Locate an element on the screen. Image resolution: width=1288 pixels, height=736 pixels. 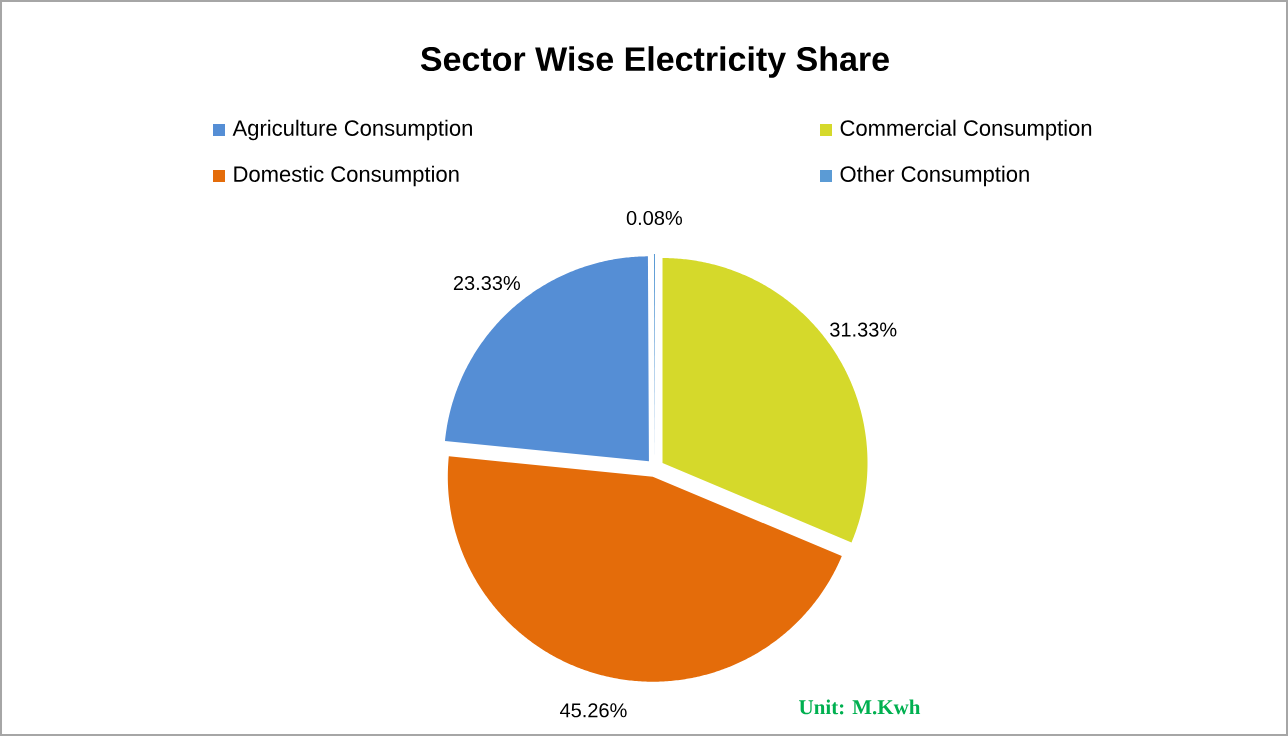
legend-label: Commercial Consumption is located at coordinates (966, 130).